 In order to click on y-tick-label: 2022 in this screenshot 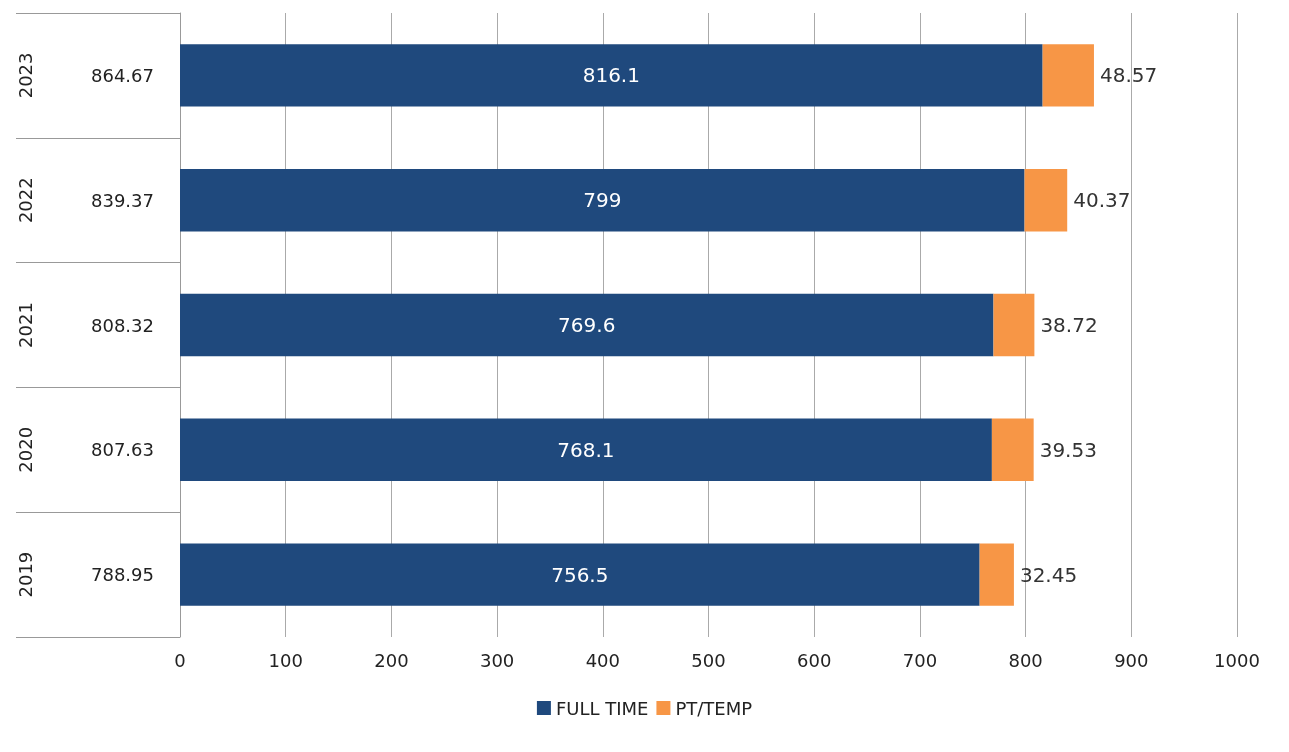, I will do `click(25, 200)`.